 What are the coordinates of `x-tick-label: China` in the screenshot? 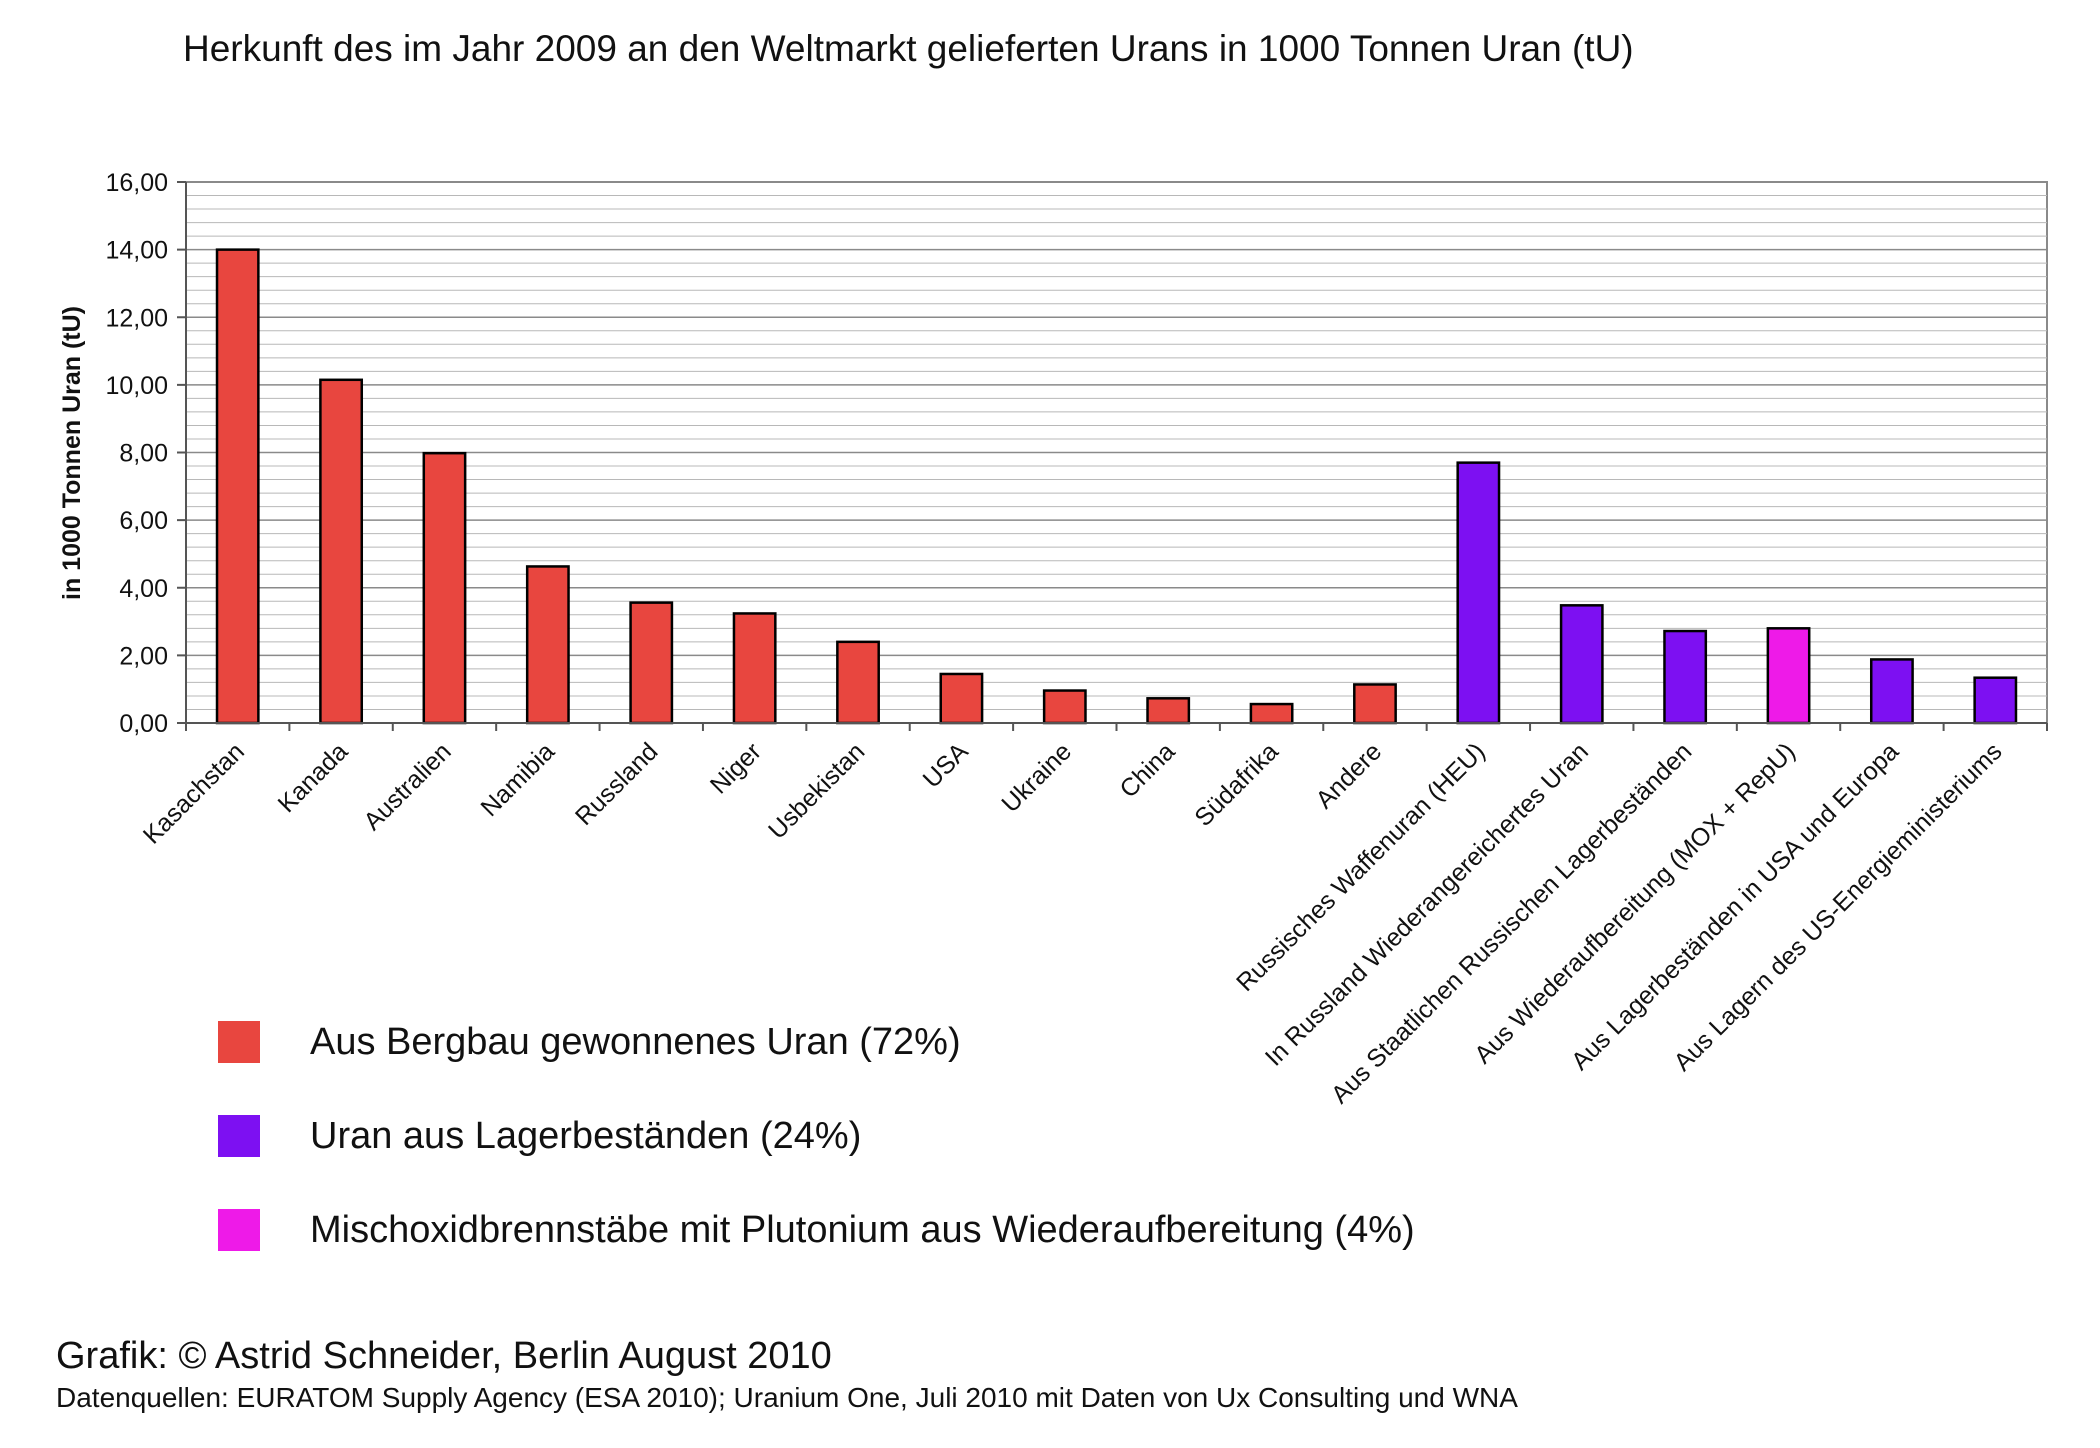 It's located at (1147, 770).